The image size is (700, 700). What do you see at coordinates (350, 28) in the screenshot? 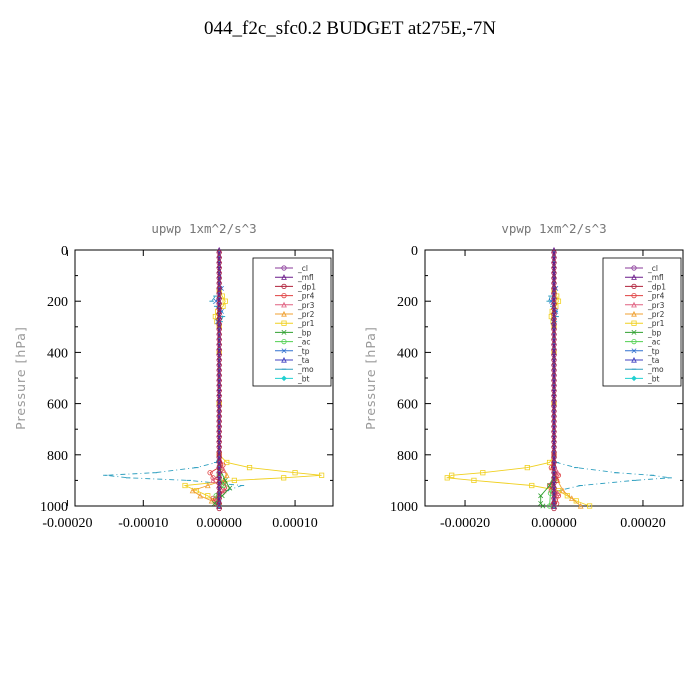
I see `figure-title: 044_f2c_sfc0.2 BUDGET at275E,-7N` at bounding box center [350, 28].